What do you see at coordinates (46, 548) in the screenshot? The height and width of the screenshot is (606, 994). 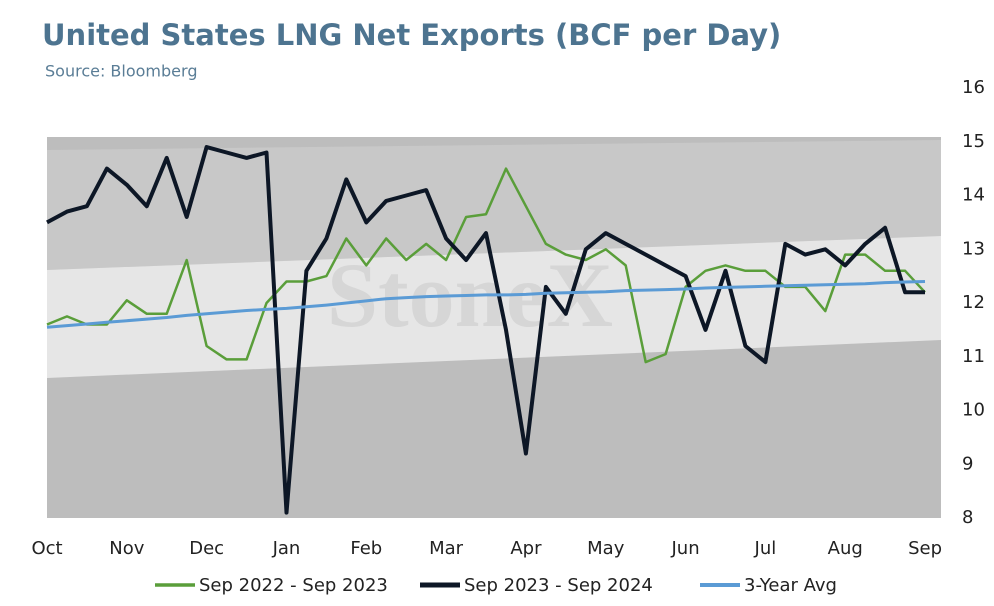 I see `x-tick-label: Oct` at bounding box center [46, 548].